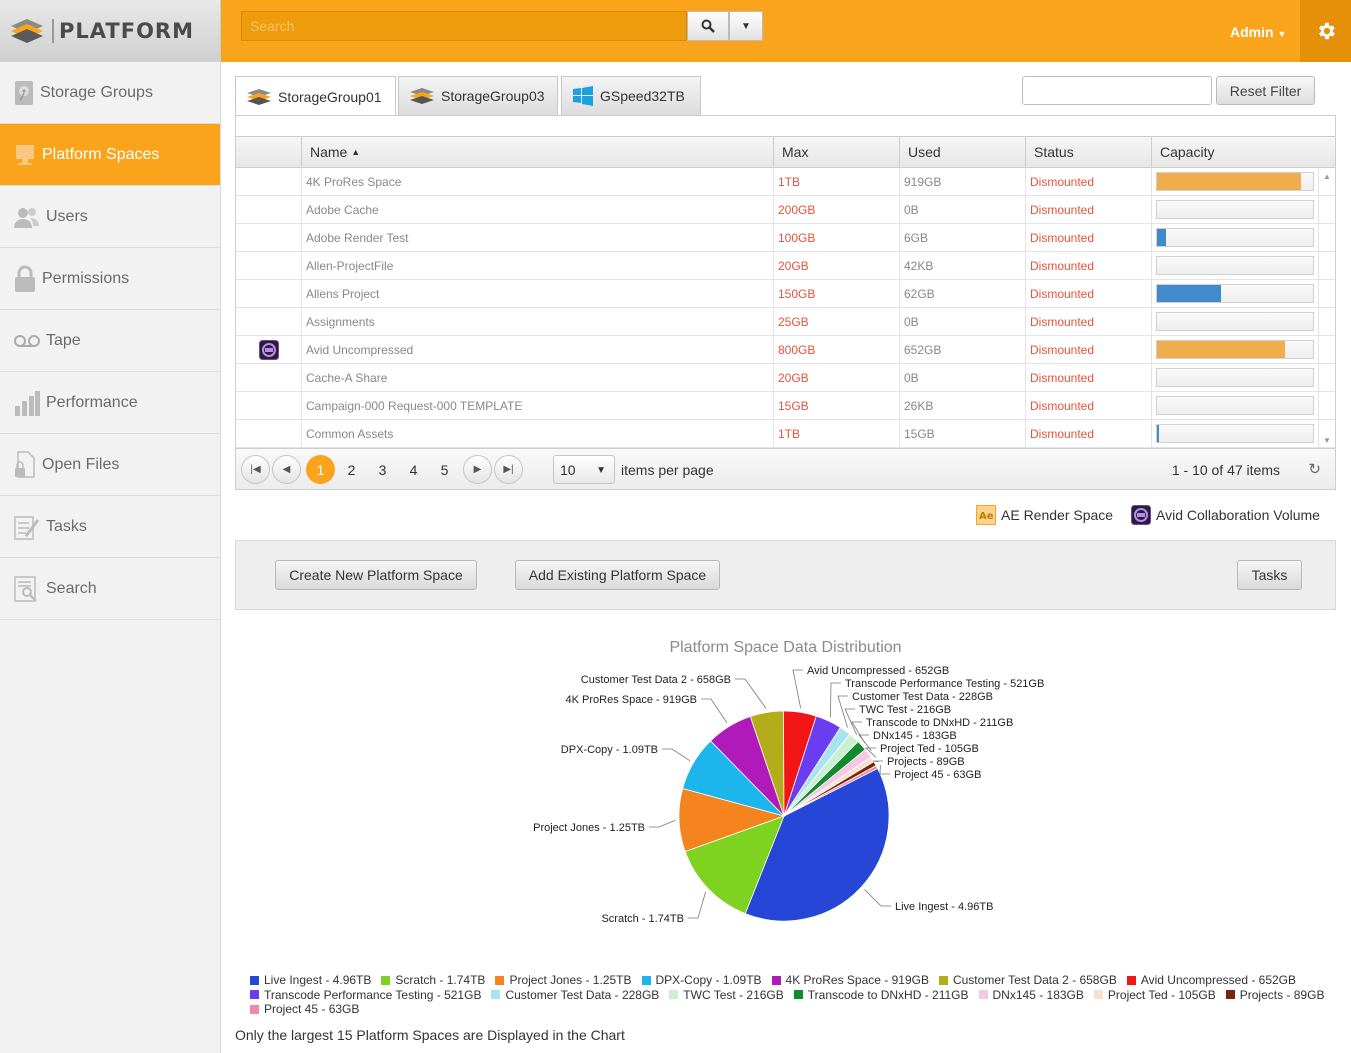 This screenshot has height=1053, width=1351. I want to click on chart-legend-item: Project Ted - 105GB, so click(1154, 995).